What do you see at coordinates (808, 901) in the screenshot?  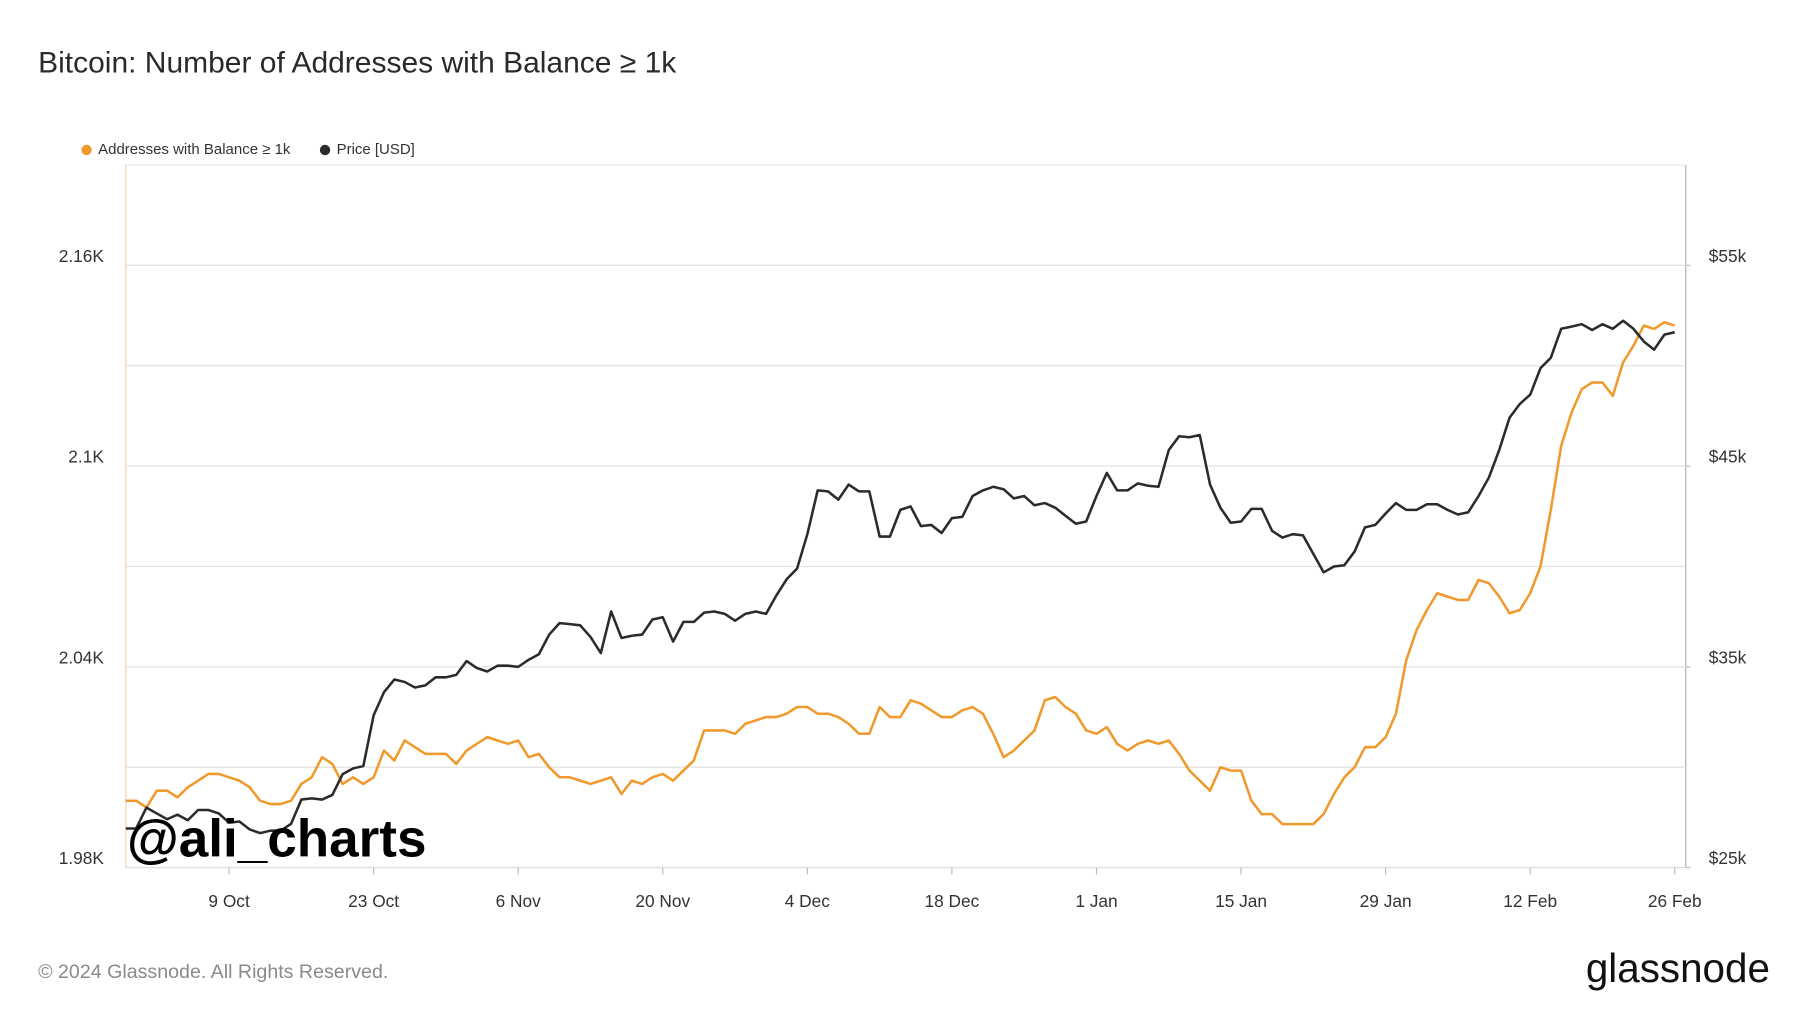 I see `x-tick-label: 4 Dec` at bounding box center [808, 901].